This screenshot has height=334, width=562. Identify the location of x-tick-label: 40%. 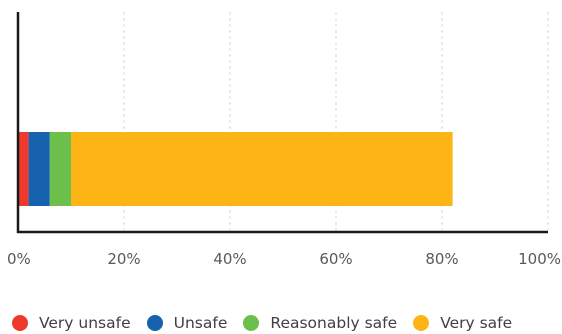
(229, 259).